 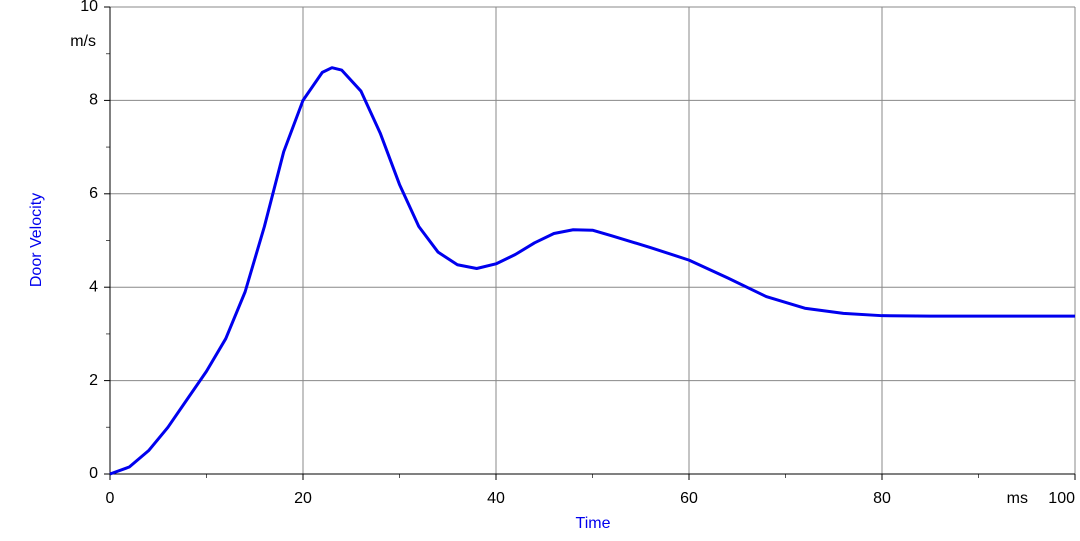 I want to click on y-tick-label: 8, so click(x=93, y=100).